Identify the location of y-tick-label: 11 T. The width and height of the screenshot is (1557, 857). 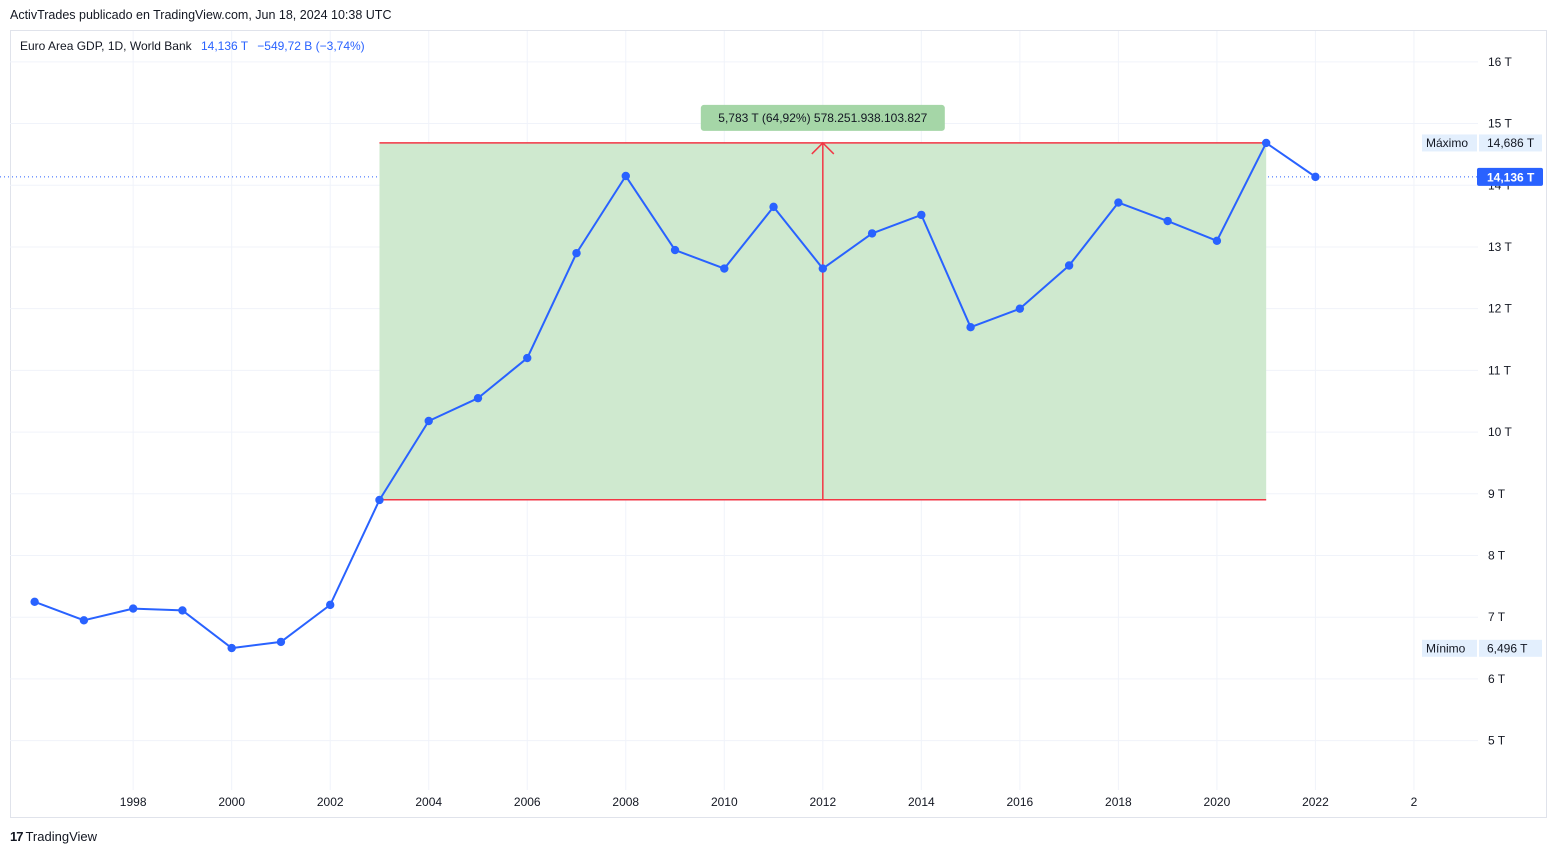
(1500, 370).